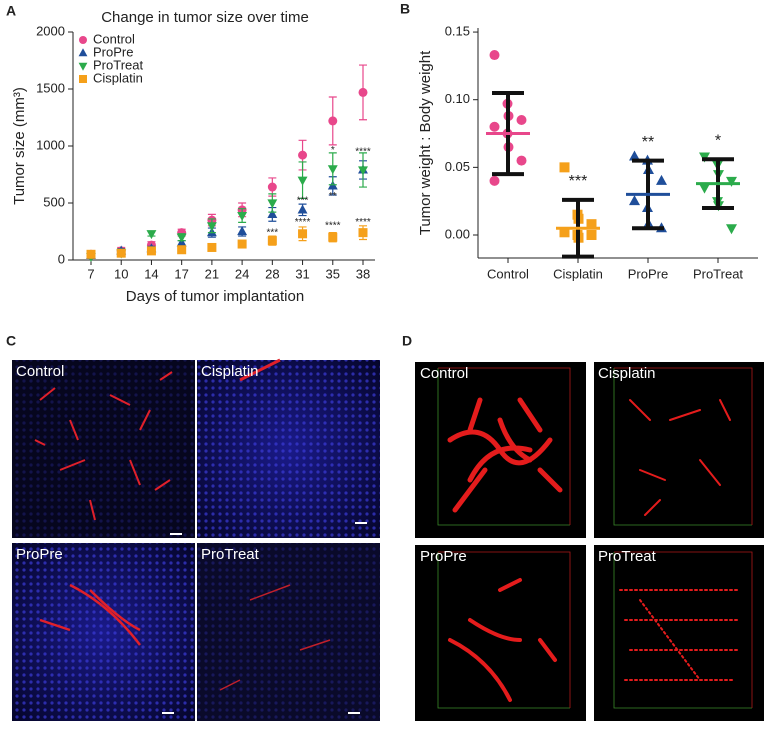 Image resolution: width=768 pixels, height=733 pixels. I want to click on y-tick-label: 500, so click(54, 201).